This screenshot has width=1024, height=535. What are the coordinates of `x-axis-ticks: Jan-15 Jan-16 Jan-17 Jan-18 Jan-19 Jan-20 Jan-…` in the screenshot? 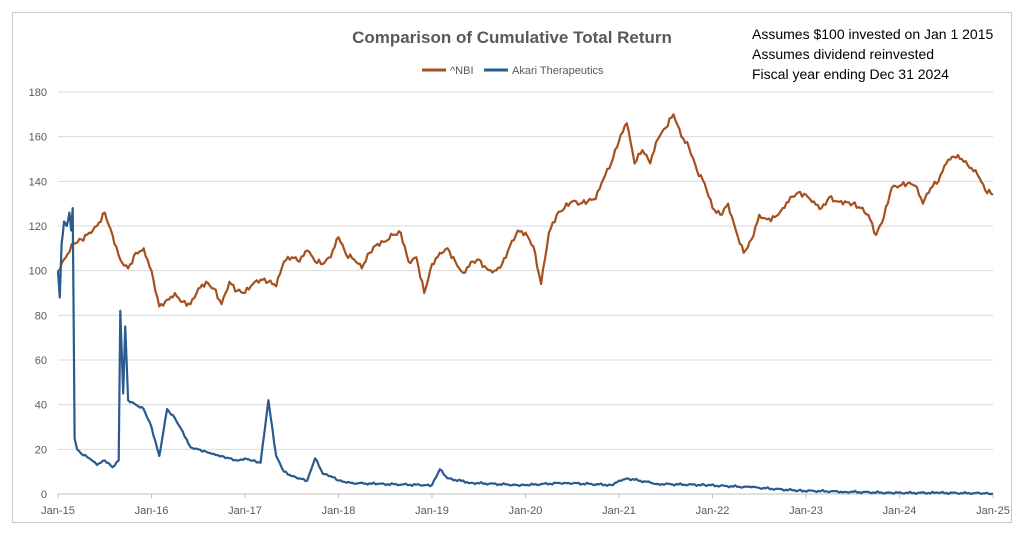 It's located at (525, 505).